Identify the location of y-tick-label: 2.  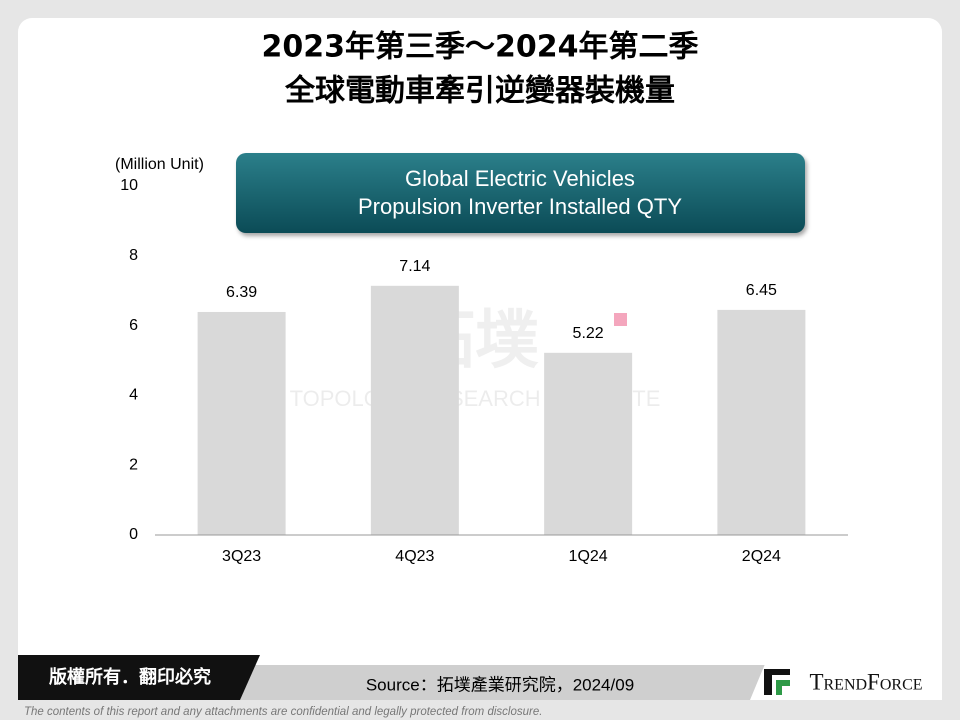
(133, 464).